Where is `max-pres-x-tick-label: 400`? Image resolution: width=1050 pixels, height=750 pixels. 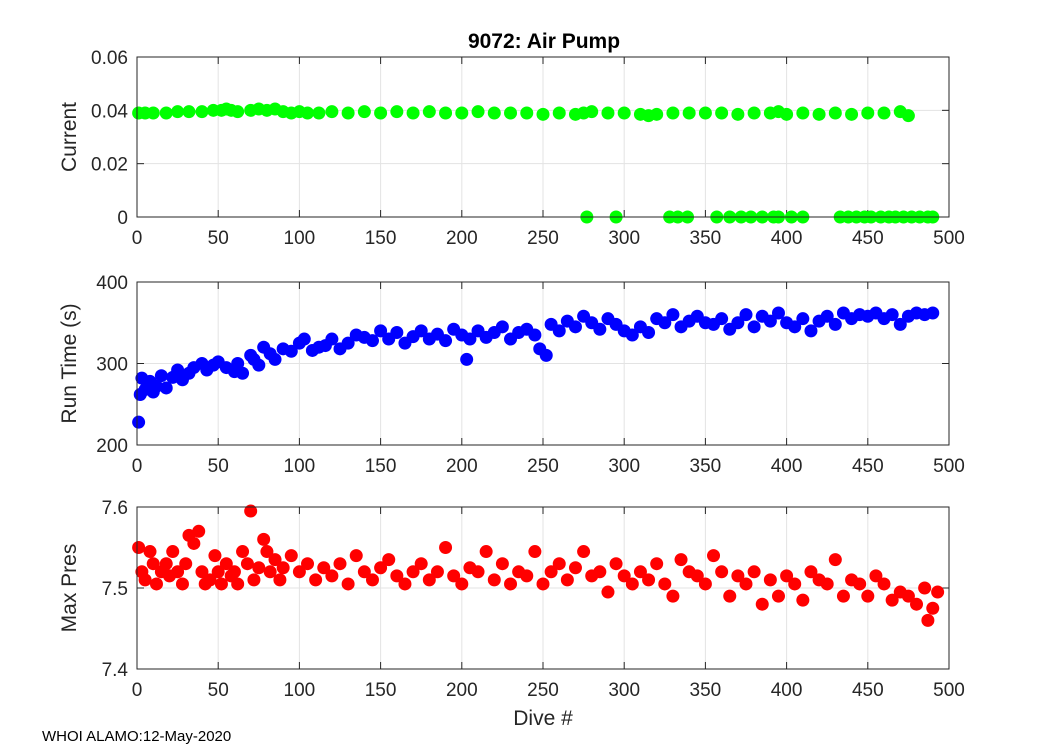
max-pres-x-tick-label: 400 is located at coordinates (787, 690).